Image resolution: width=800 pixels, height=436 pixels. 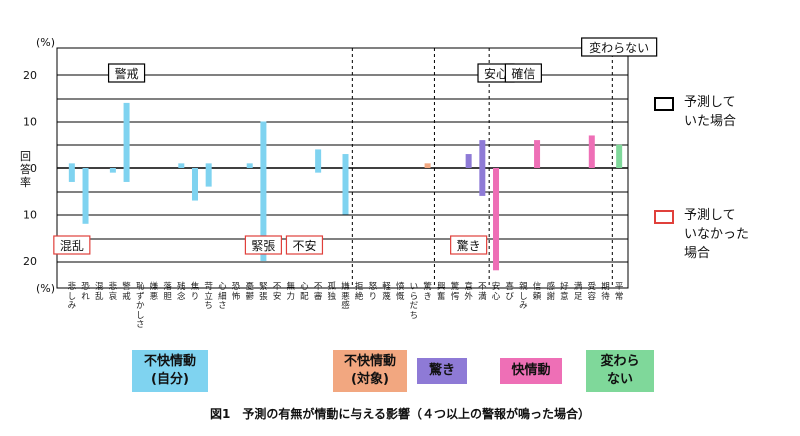 I want to click on x-tick-label: 満足, so click(x=578, y=292).